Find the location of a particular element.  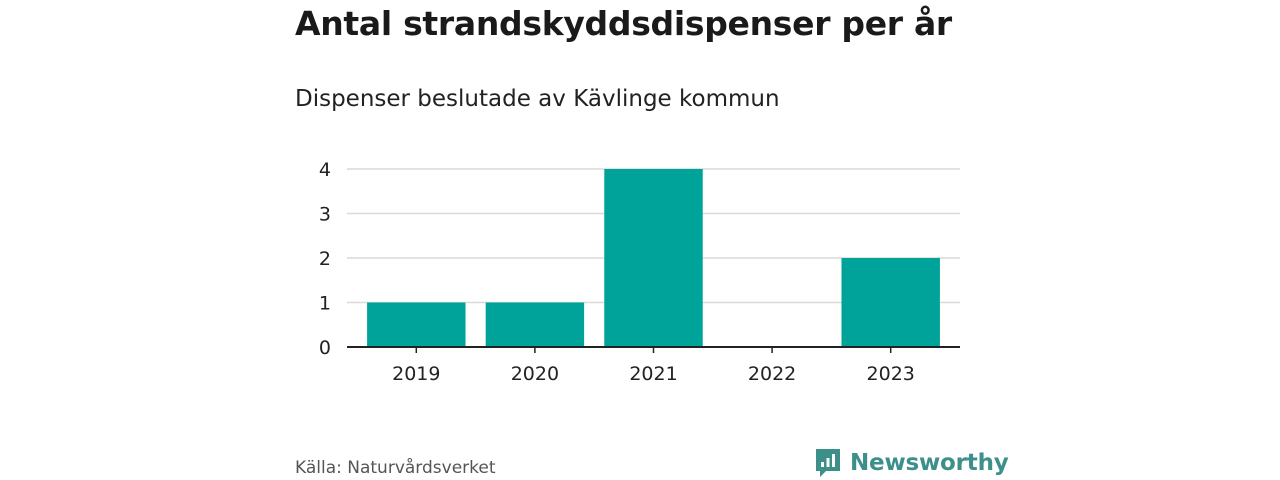

y-tick-label: 0 is located at coordinates (325, 348).